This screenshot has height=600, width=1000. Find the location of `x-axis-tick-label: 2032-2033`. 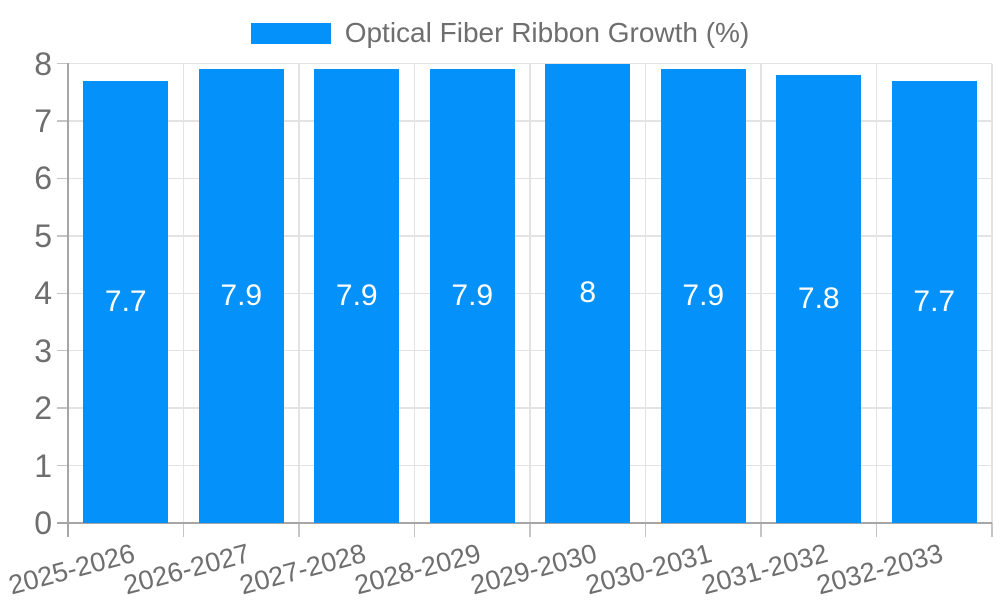

x-axis-tick-label: 2032-2033 is located at coordinates (880, 569).